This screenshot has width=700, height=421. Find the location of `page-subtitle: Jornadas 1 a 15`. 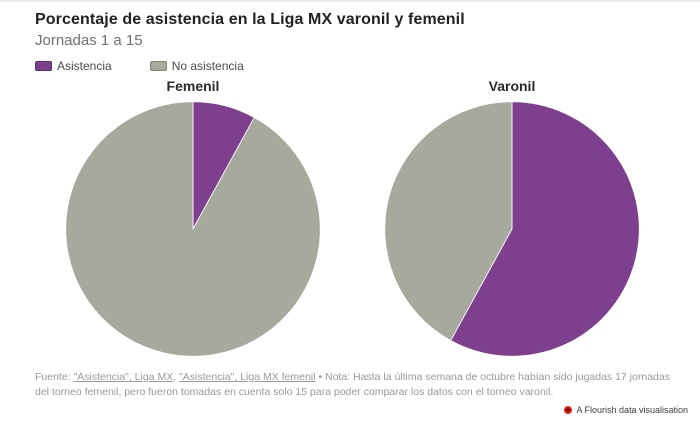

page-subtitle: Jornadas 1 a 15 is located at coordinates (89, 40).